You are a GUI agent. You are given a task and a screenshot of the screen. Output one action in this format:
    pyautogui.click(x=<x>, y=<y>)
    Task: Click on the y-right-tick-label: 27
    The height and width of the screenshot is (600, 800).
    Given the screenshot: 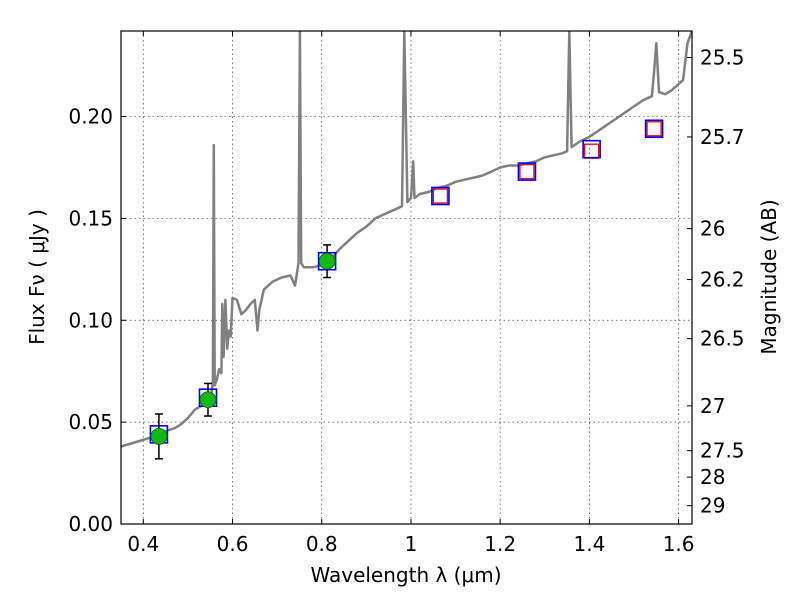 What is the action you would take?
    pyautogui.click(x=712, y=406)
    